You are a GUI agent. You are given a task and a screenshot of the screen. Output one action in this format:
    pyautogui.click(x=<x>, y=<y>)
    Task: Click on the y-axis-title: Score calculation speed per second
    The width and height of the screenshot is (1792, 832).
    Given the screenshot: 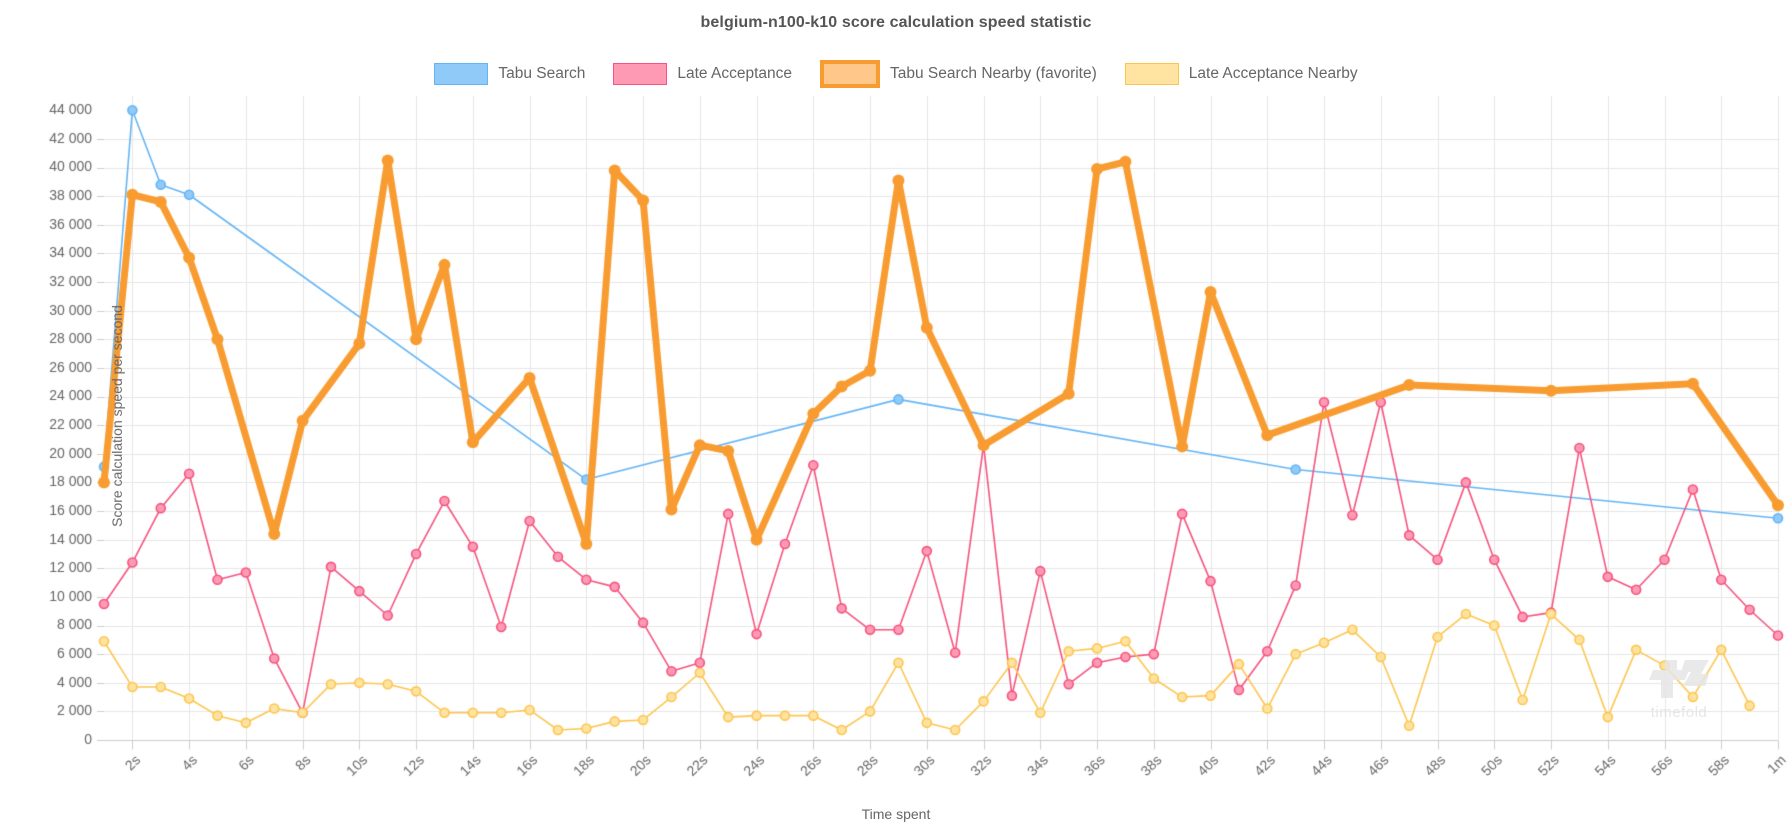 What is the action you would take?
    pyautogui.click(x=116, y=416)
    